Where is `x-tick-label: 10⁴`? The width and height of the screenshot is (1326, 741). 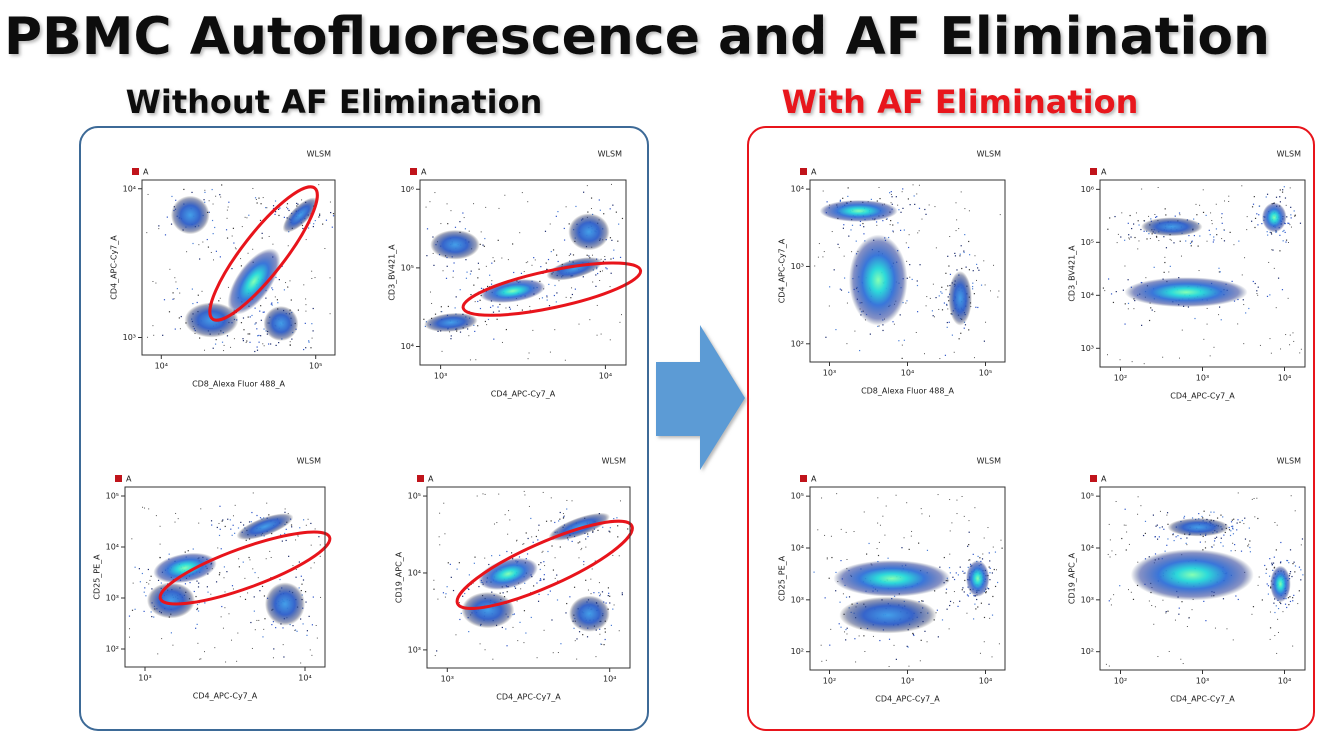 x-tick-label: 10⁴ is located at coordinates (609, 679).